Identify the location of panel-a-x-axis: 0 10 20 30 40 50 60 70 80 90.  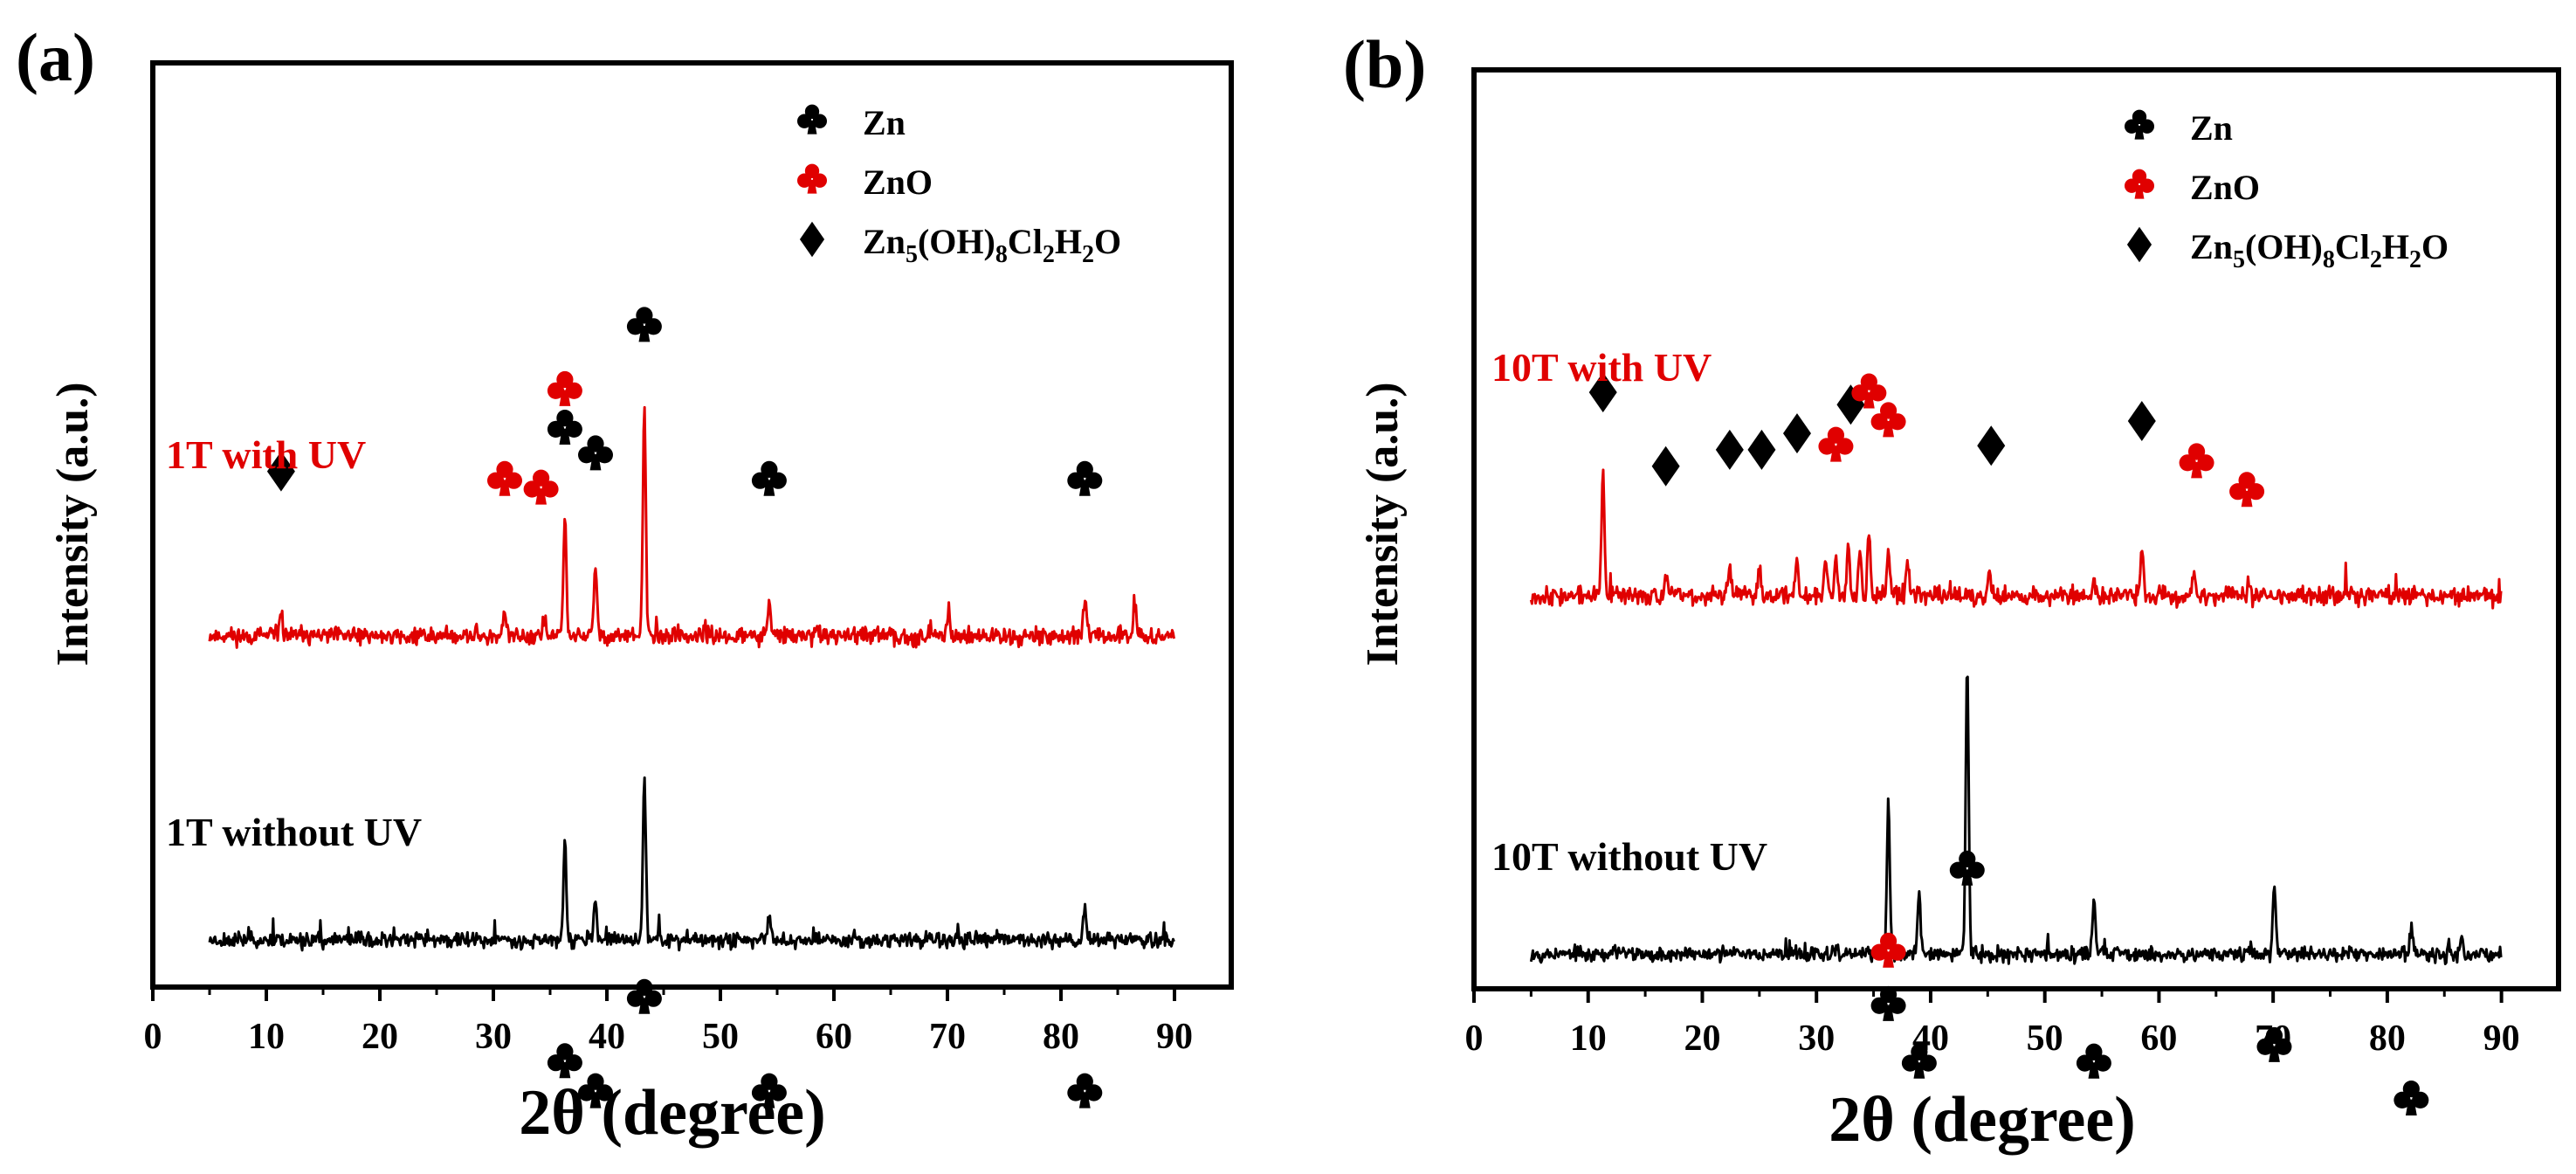
(668, 1022).